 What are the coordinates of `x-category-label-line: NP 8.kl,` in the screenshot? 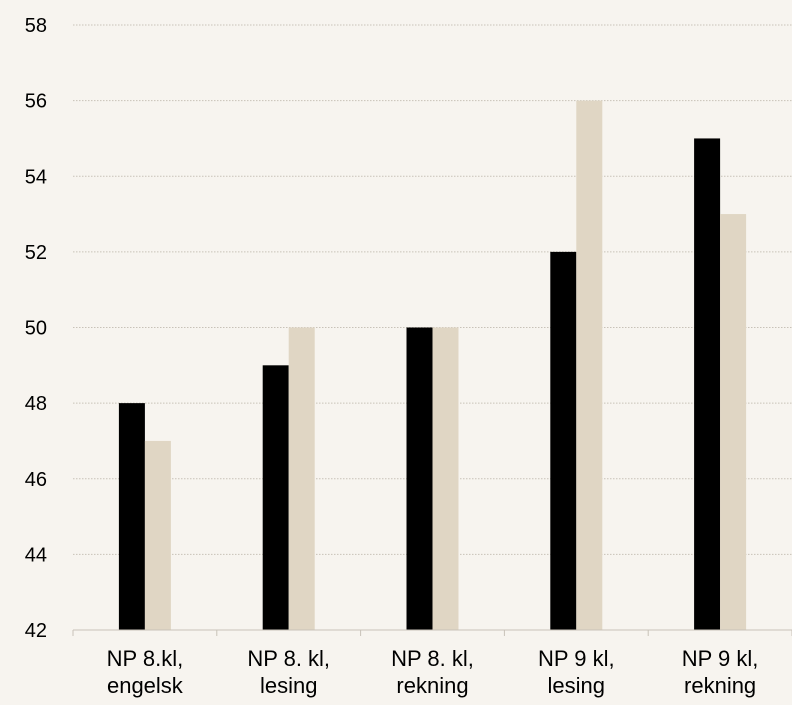 It's located at (145, 658).